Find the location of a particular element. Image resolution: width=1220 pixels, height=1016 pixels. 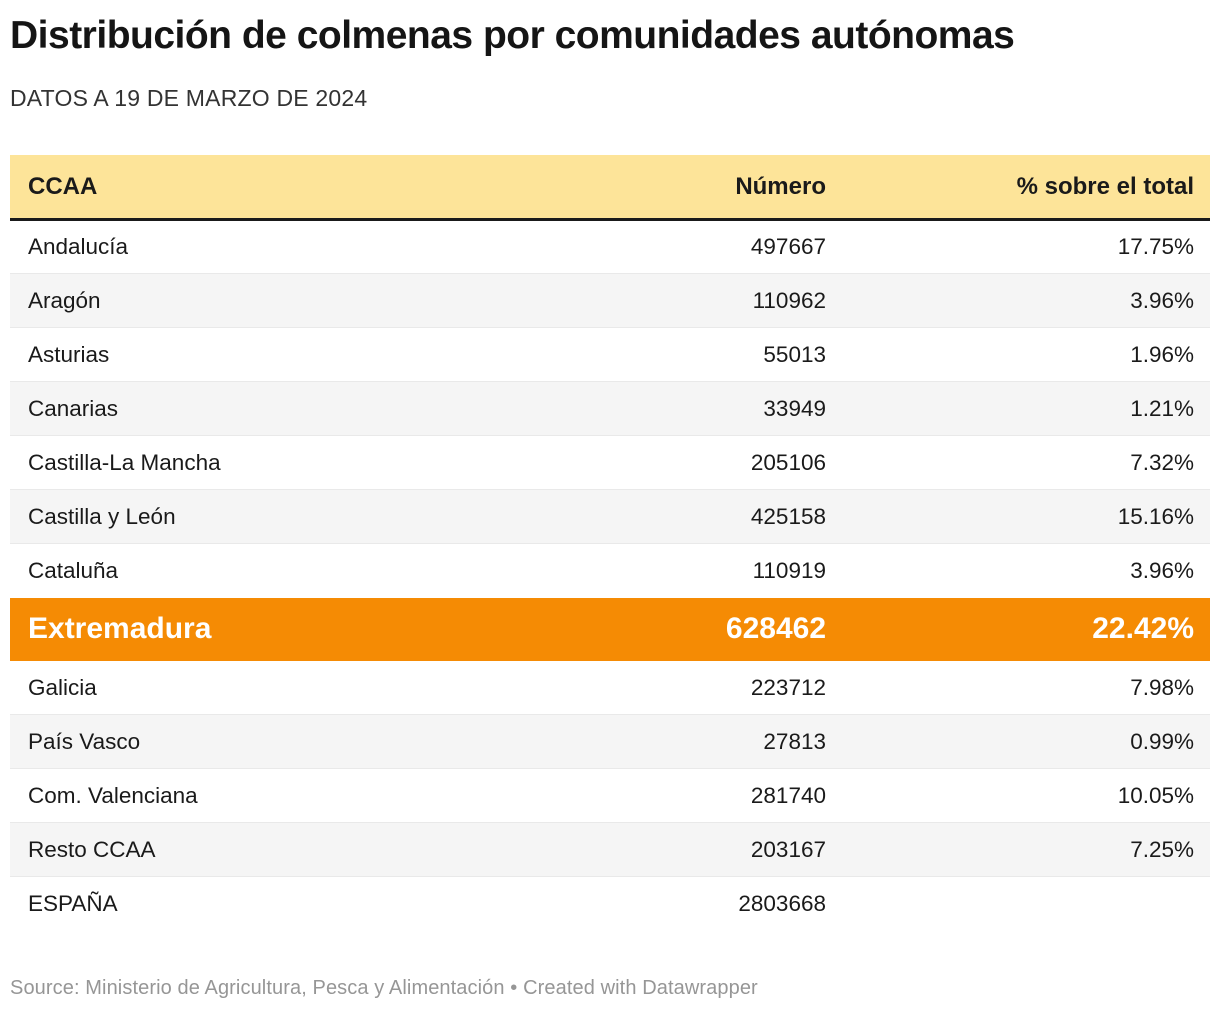

cell-numero: 33949 is located at coordinates (698, 408).